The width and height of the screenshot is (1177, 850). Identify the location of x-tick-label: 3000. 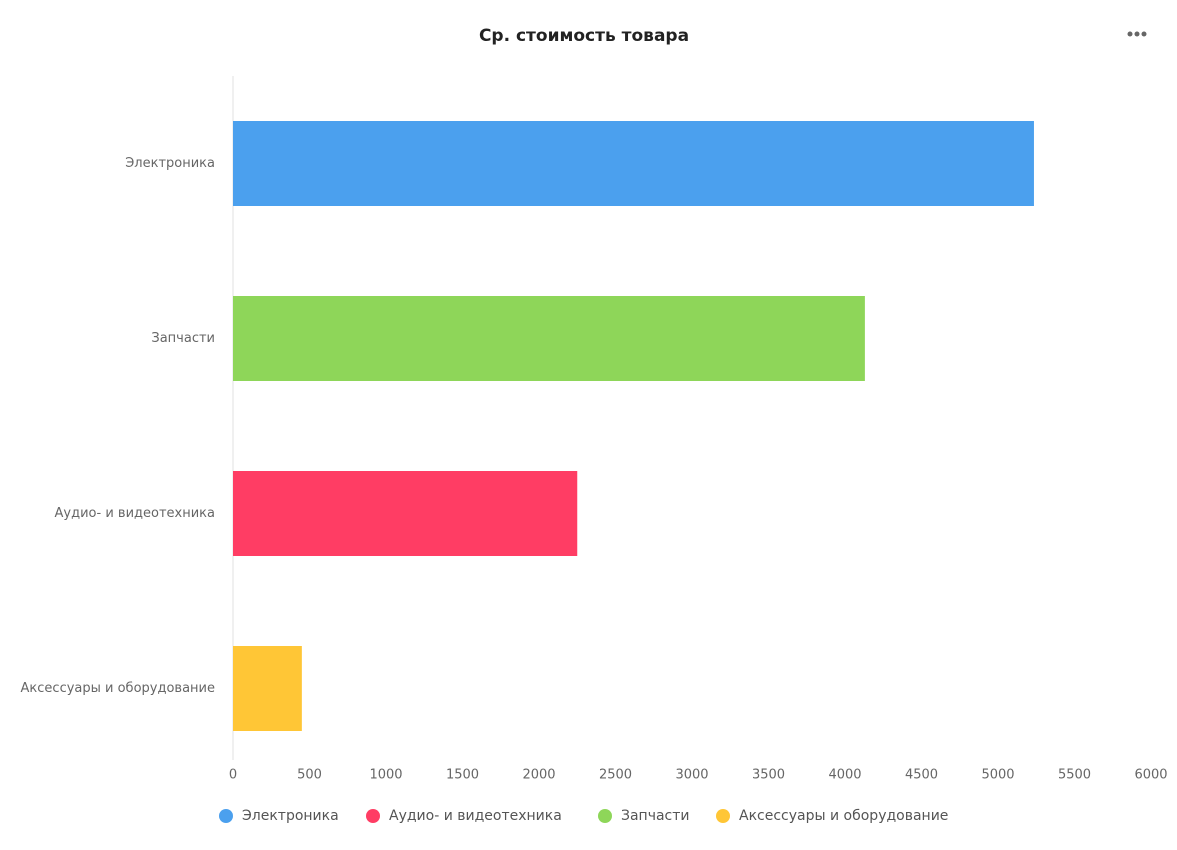
(691, 775).